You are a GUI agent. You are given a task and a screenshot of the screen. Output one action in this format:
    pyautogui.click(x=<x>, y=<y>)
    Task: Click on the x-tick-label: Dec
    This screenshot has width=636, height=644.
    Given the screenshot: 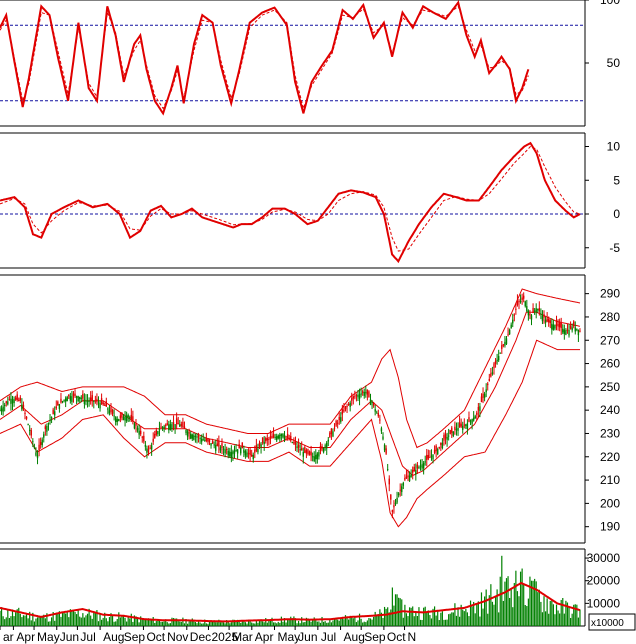 What is the action you would take?
    pyautogui.click(x=200, y=637)
    